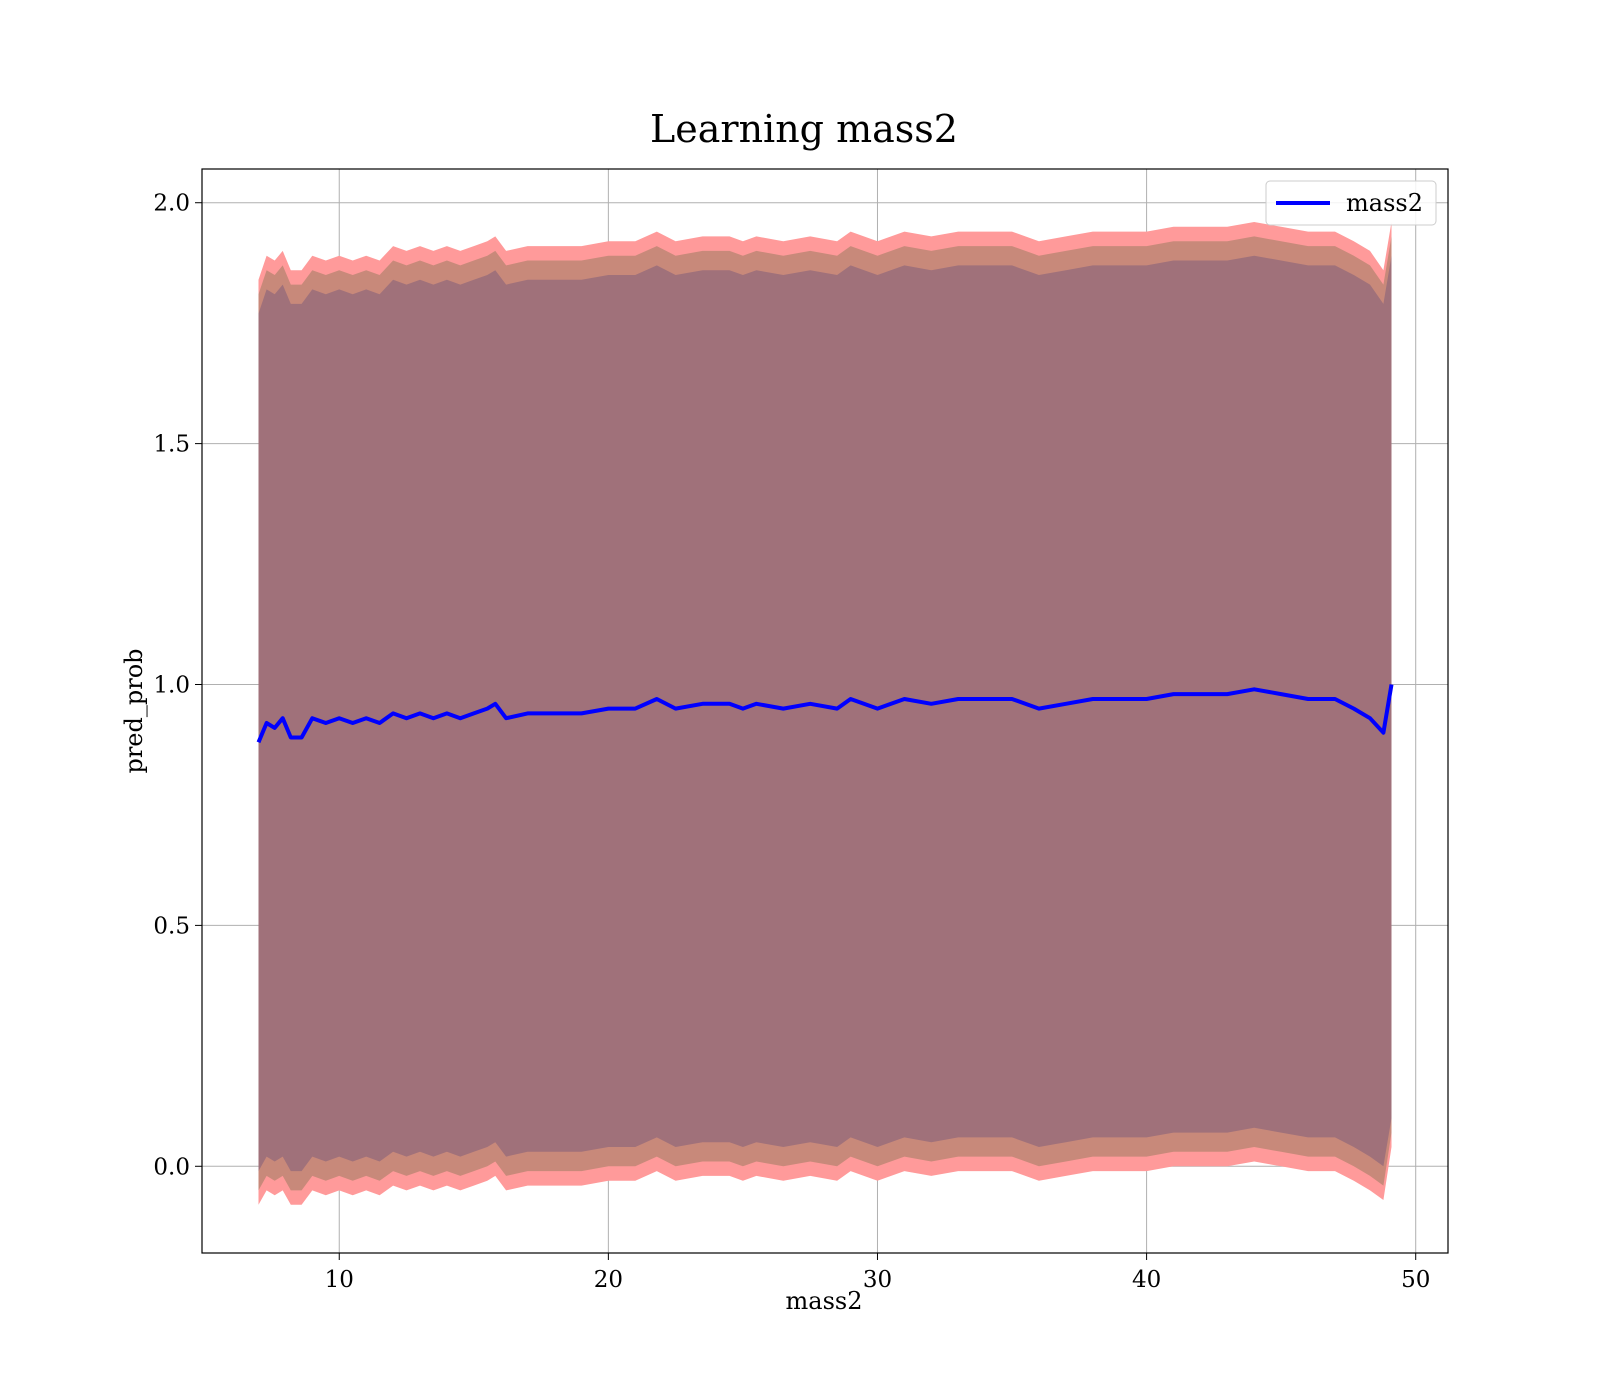 The height and width of the screenshot is (1400, 1600). I want to click on y-tick-label-3: 1.5, so click(171, 445).